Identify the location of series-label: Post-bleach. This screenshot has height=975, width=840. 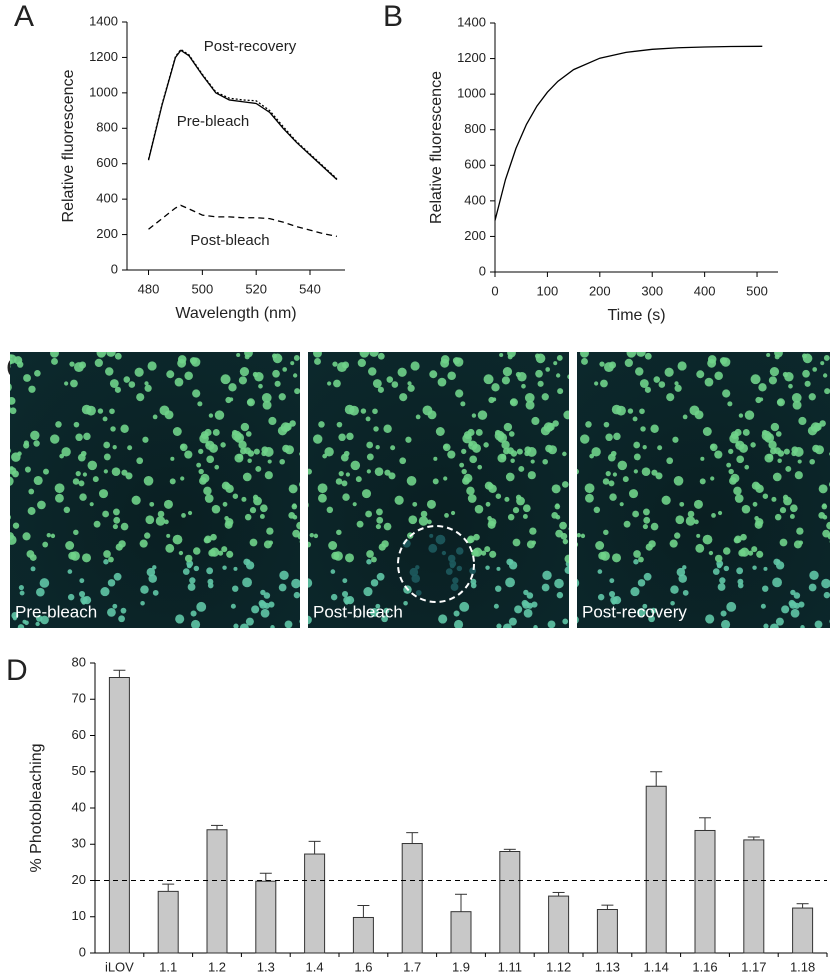
(229, 240).